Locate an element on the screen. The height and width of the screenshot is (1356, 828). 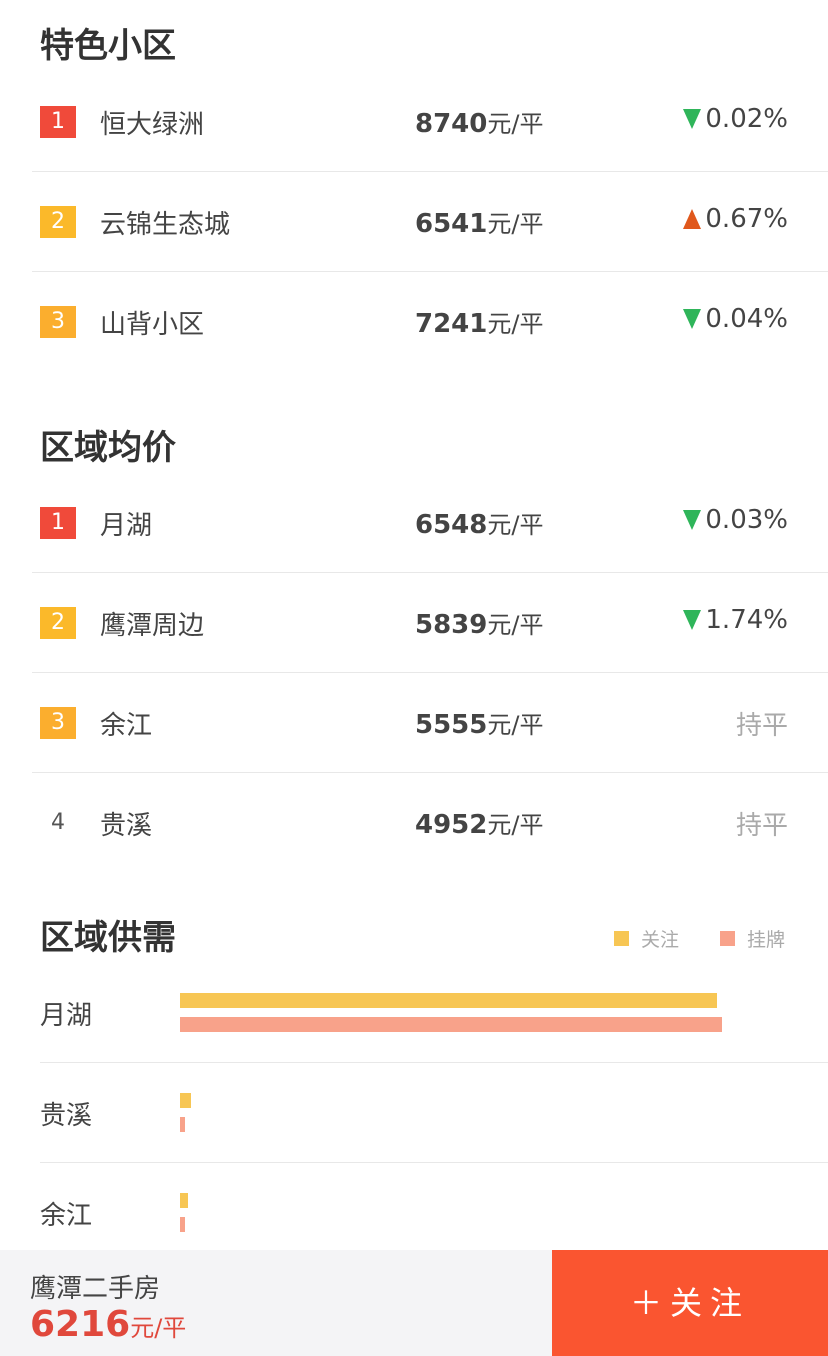
item-change: 0.02% is located at coordinates (735, 119).